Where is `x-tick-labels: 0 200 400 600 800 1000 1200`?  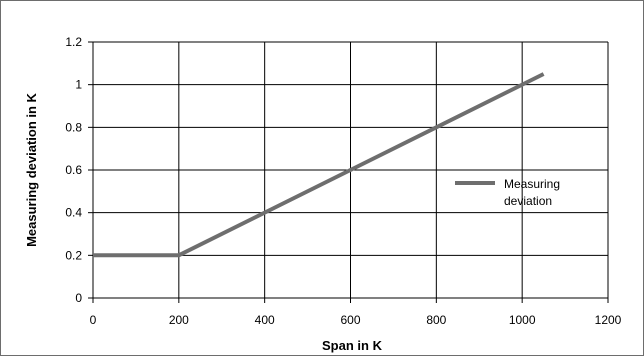
x-tick-labels: 0 200 400 600 800 1000 1200 is located at coordinates (356, 320).